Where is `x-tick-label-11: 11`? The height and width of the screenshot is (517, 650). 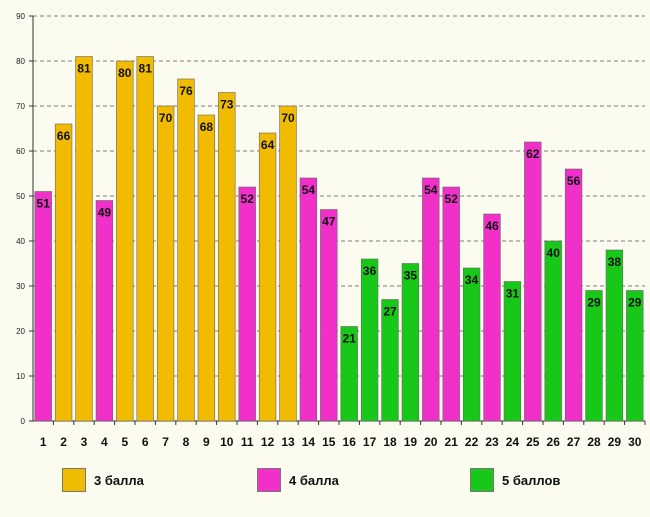 x-tick-label-11: 11 is located at coordinates (247, 442).